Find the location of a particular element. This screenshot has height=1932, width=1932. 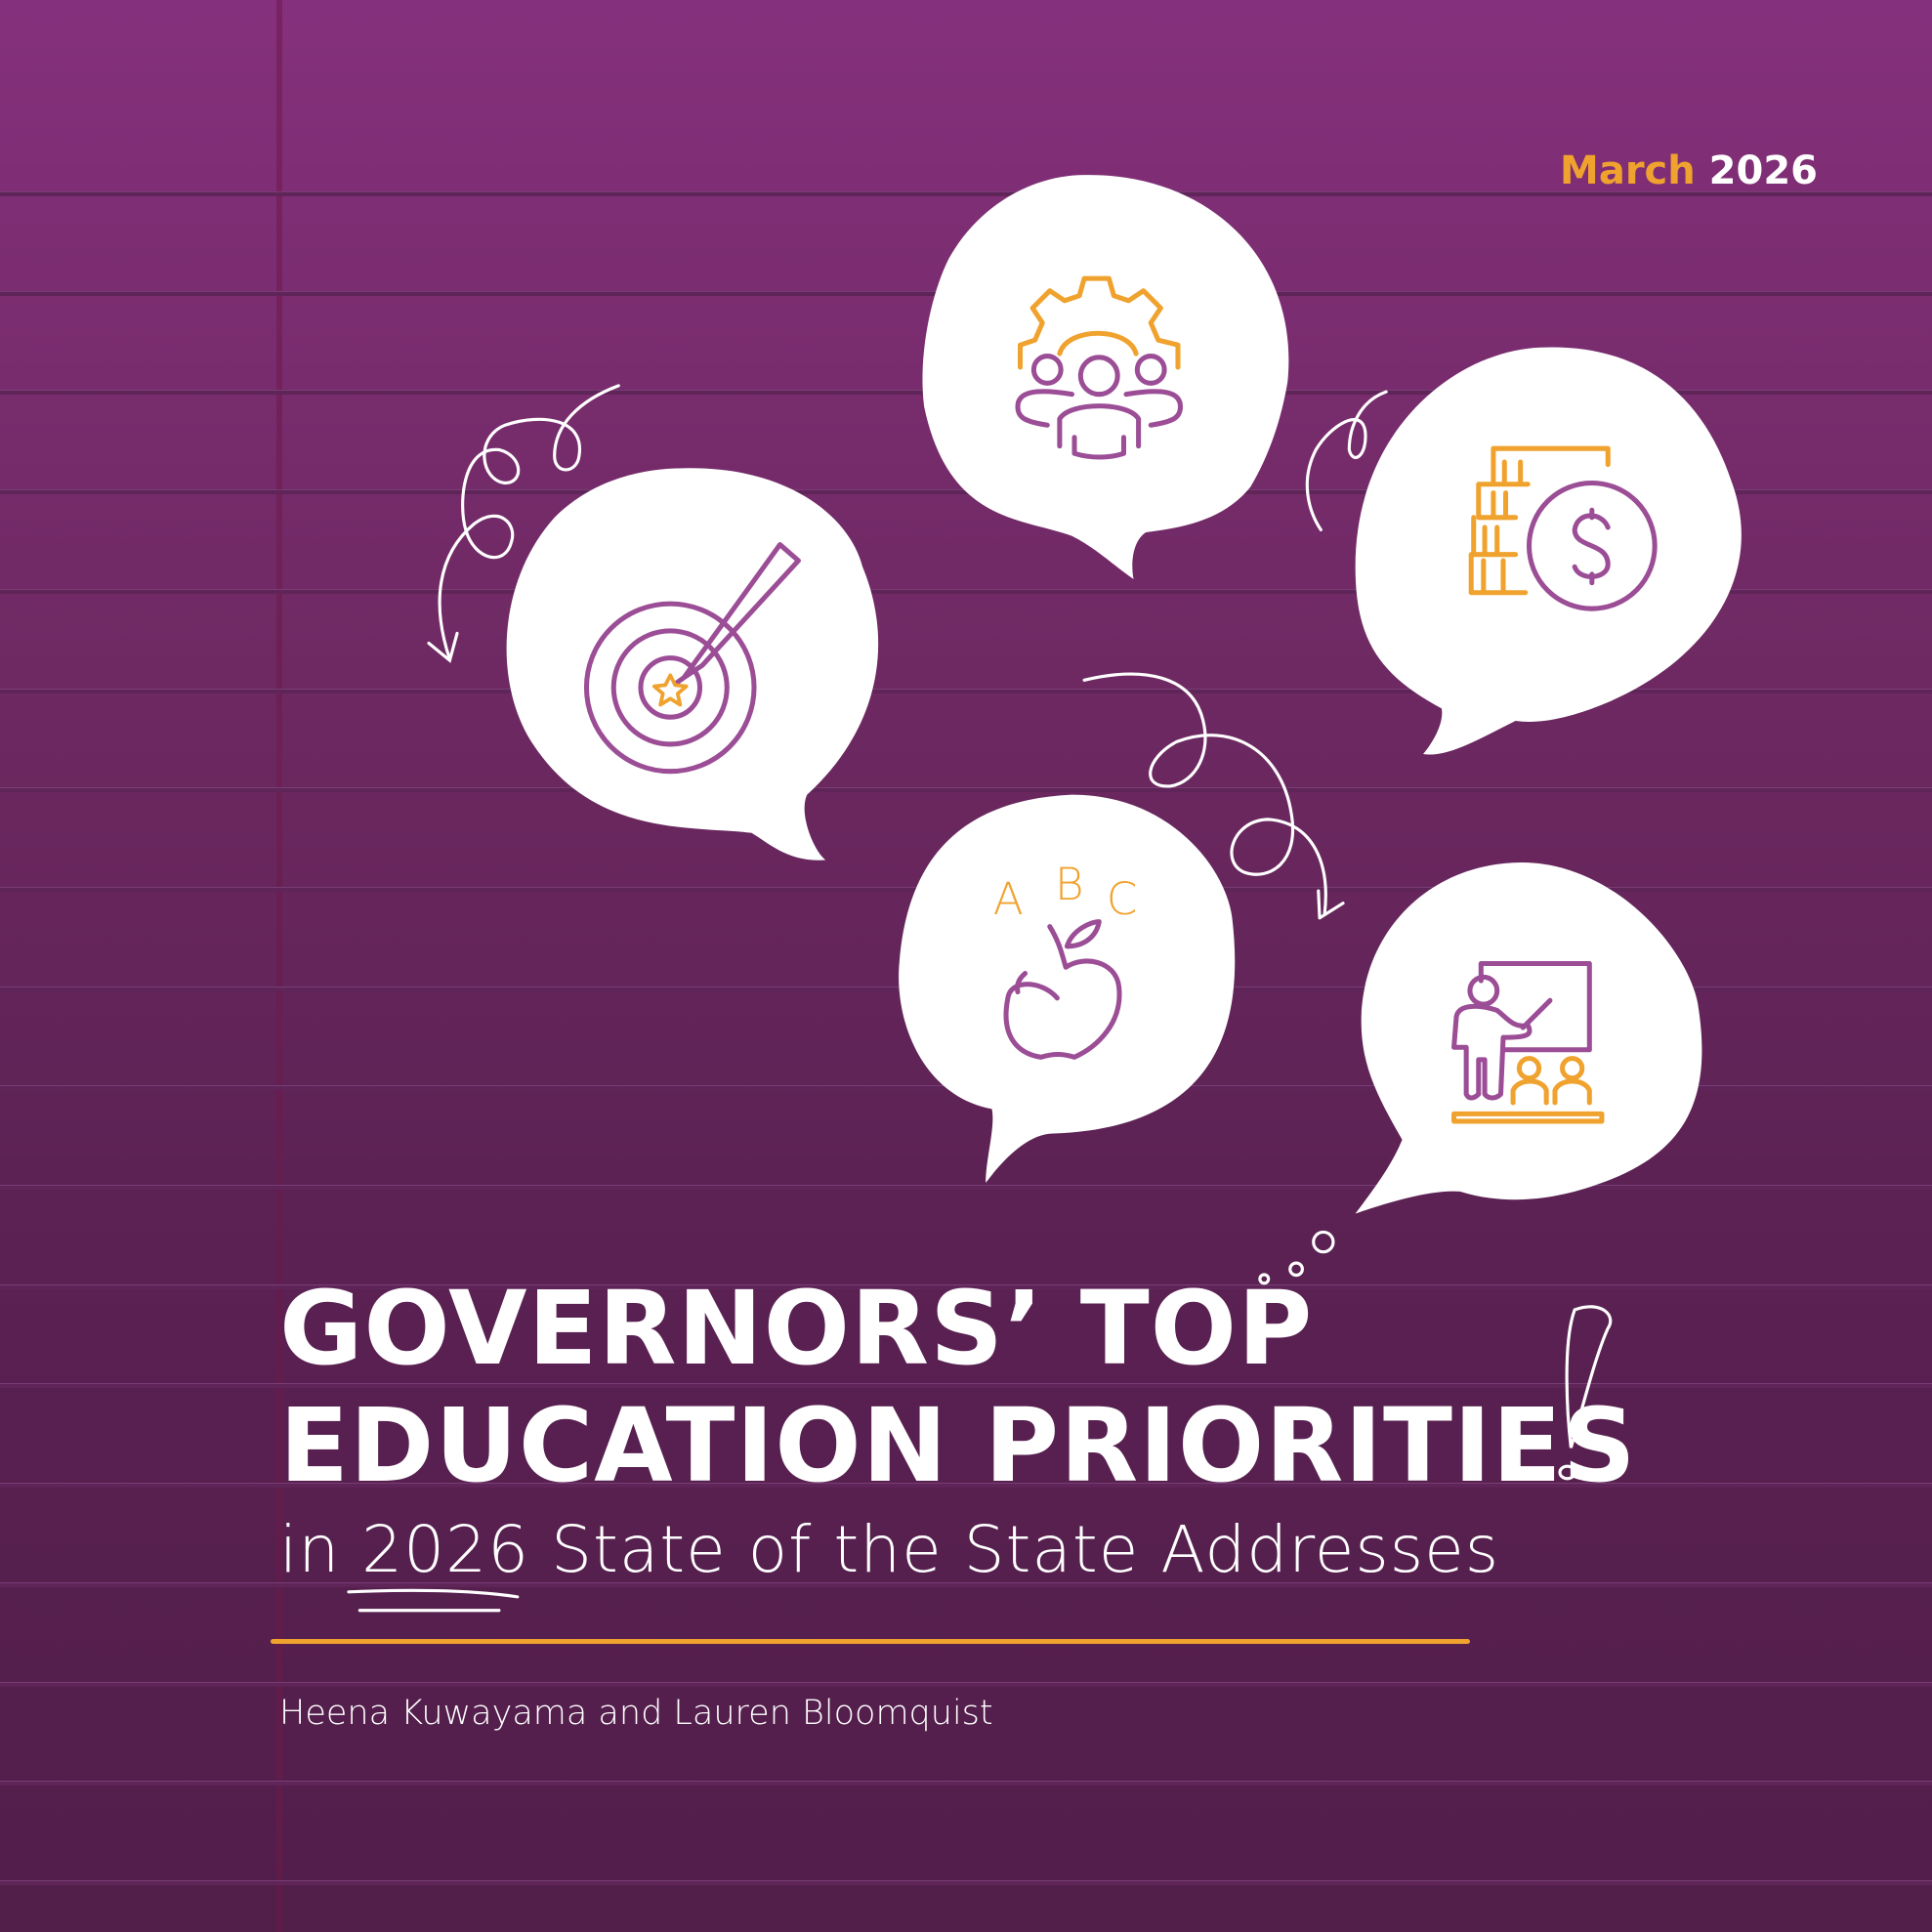

underline-swoosh is located at coordinates (433, 1600).